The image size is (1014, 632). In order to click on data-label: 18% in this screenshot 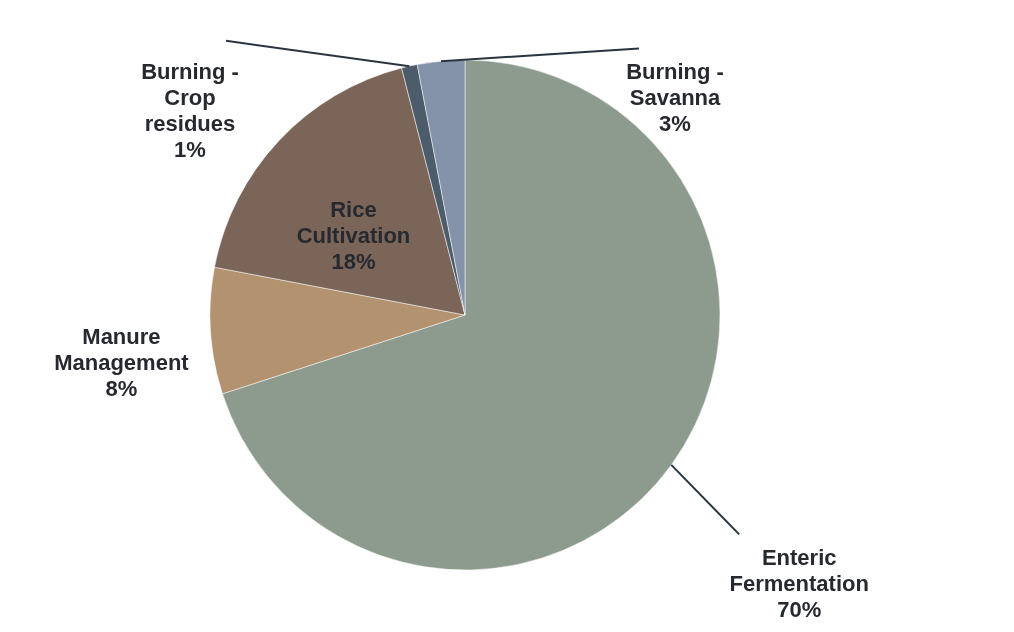, I will do `click(353, 262)`.